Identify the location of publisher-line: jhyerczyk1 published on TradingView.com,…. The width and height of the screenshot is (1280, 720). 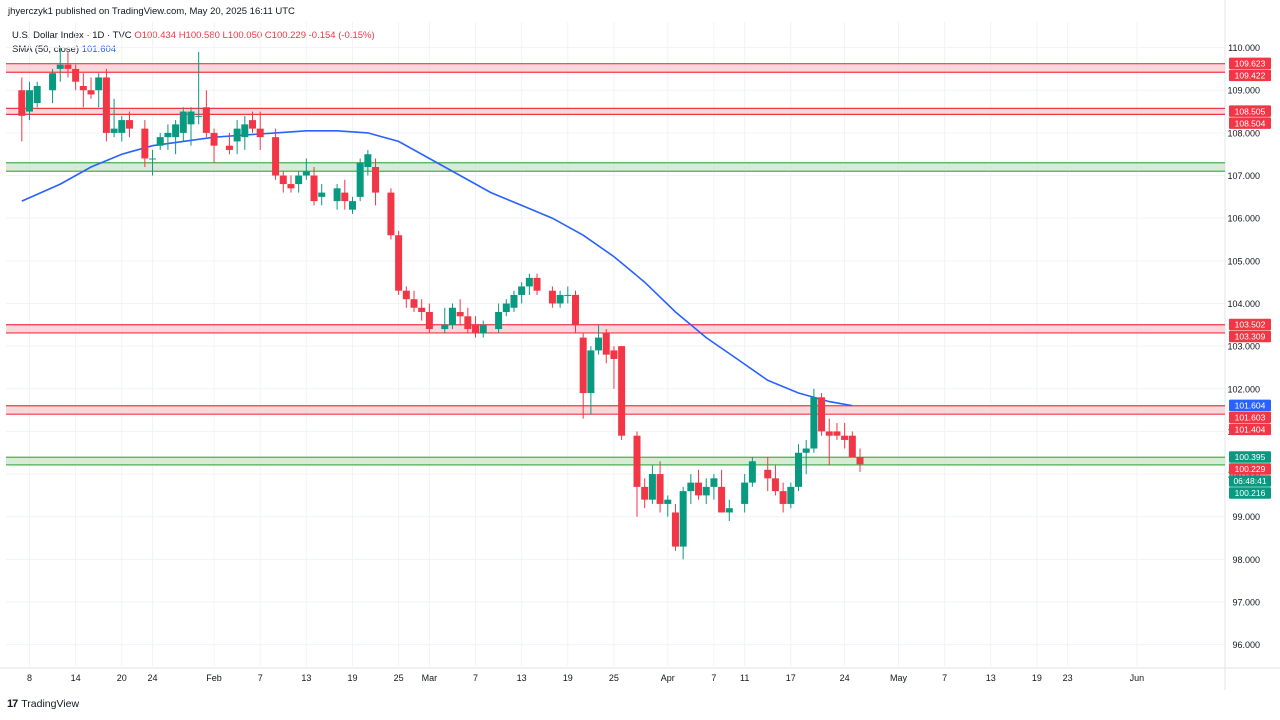
(151, 11).